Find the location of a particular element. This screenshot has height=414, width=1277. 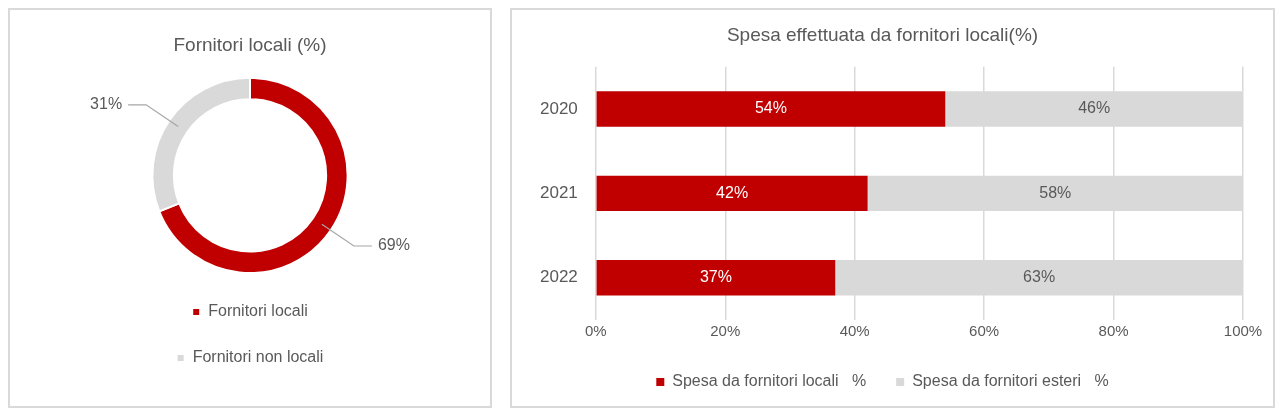

legend-label: Spesa da fornitori esteri % is located at coordinates (1010, 381).